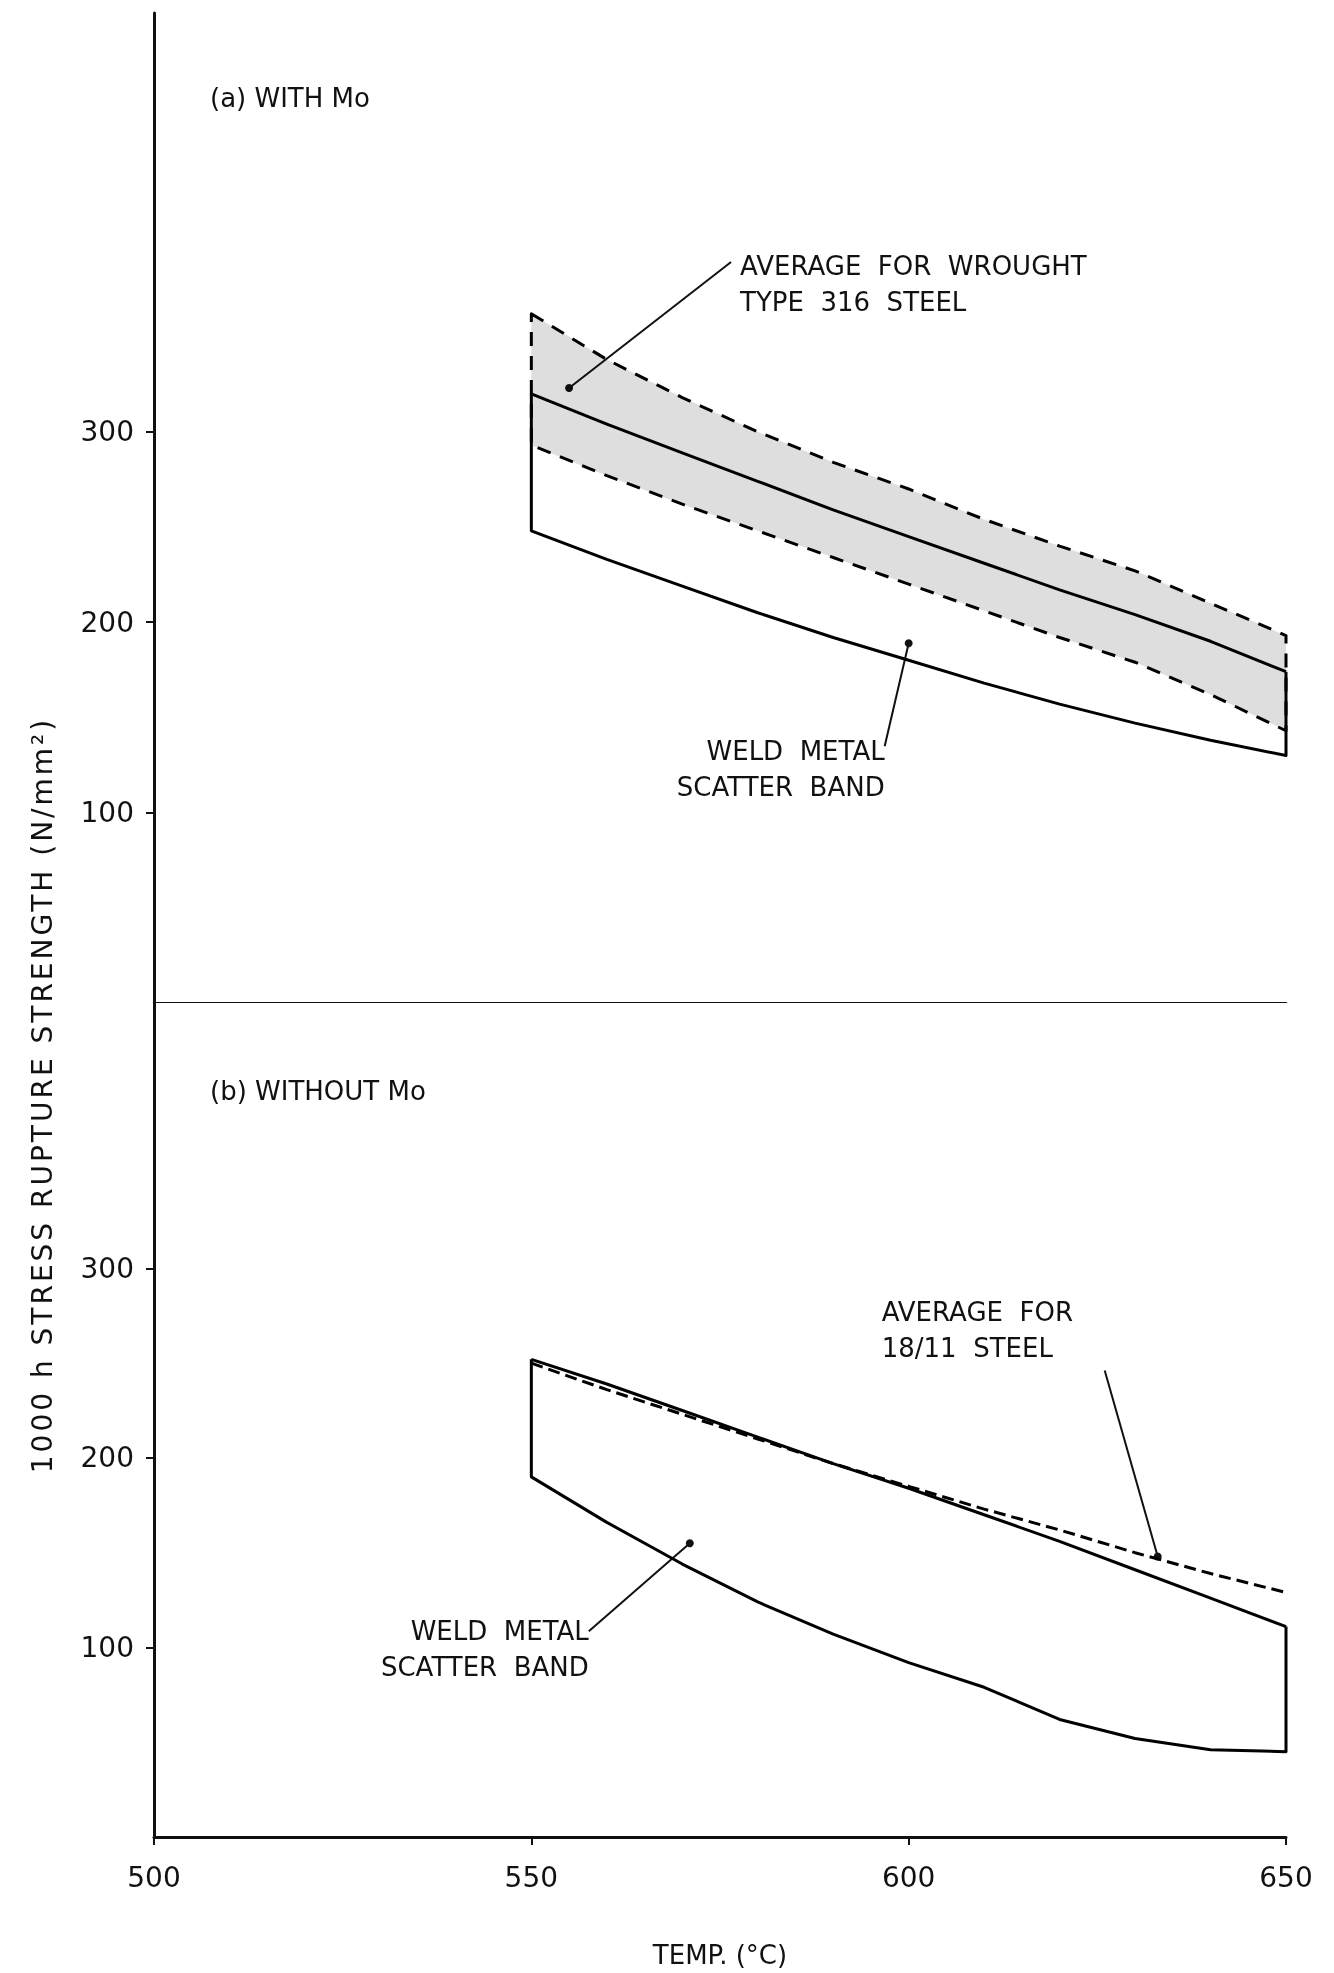 Image resolution: width=1334 pixels, height=1973 pixels. Describe the element at coordinates (318, 1091) in the screenshot. I see `text: (b) WITHOUT Mo` at that location.